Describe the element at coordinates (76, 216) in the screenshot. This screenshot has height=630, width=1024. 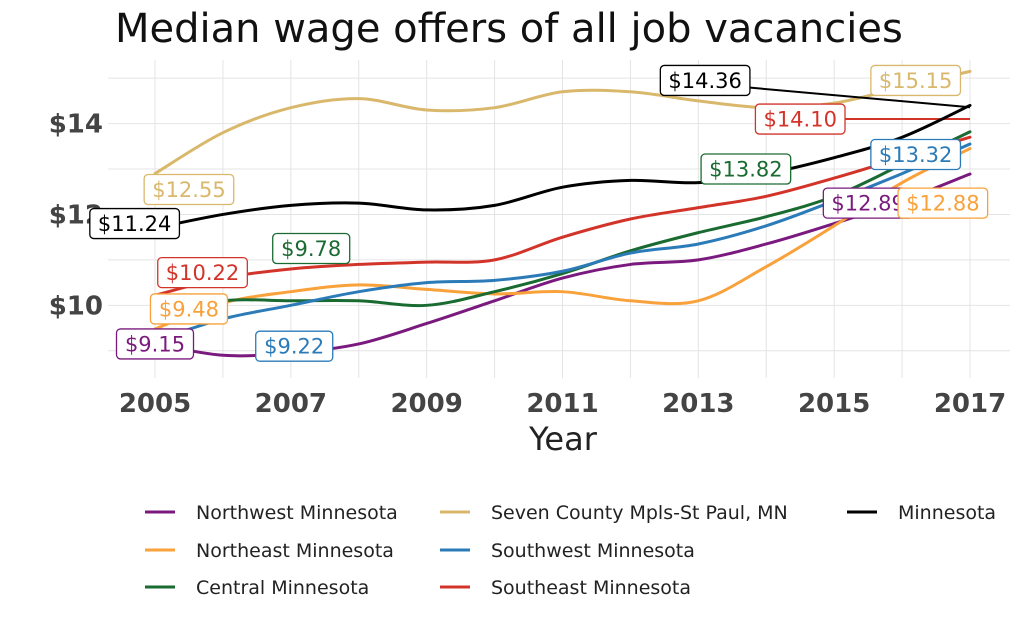
I see `y-axis-ticks: $10$12$14` at that location.